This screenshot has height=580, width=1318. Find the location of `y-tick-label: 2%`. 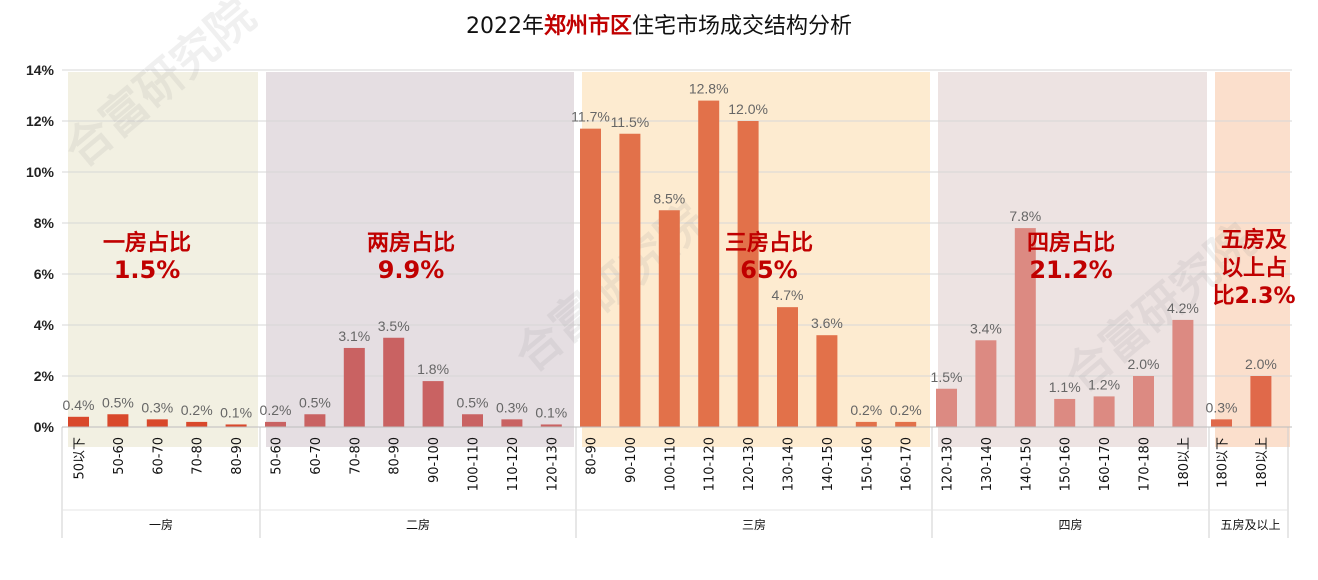

y-tick-label: 2% is located at coordinates (44, 376).